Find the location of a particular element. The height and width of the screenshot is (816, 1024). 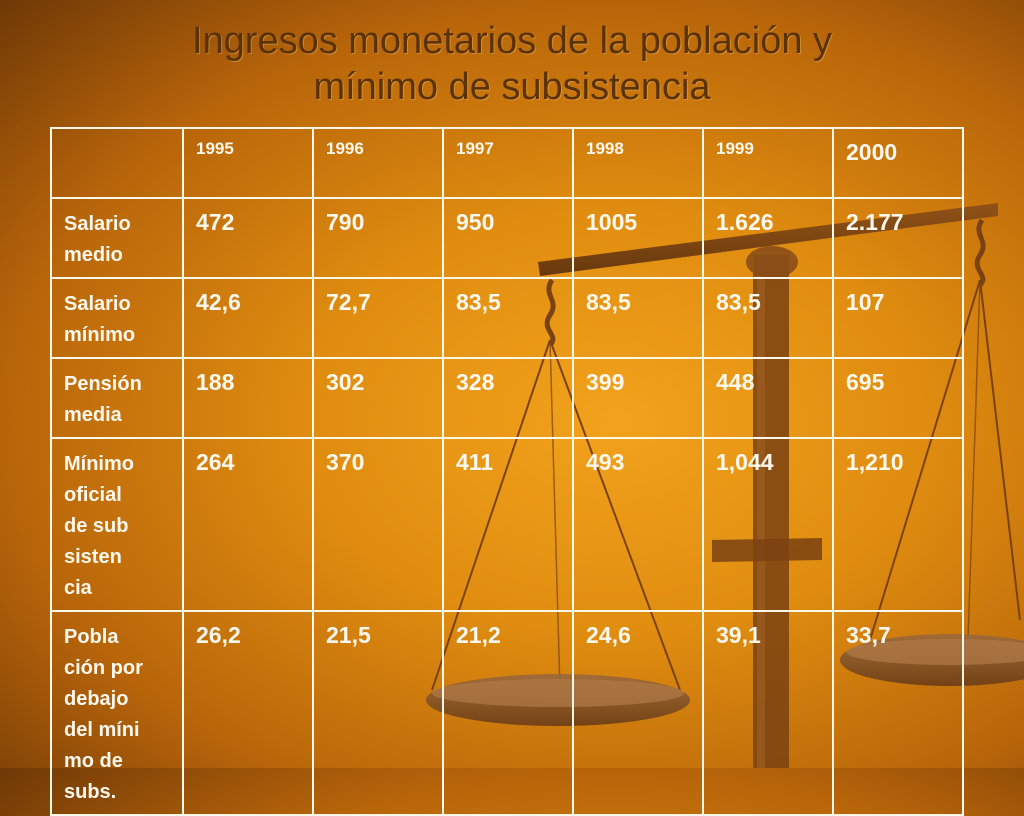

row-label-line: media is located at coordinates (93, 415).